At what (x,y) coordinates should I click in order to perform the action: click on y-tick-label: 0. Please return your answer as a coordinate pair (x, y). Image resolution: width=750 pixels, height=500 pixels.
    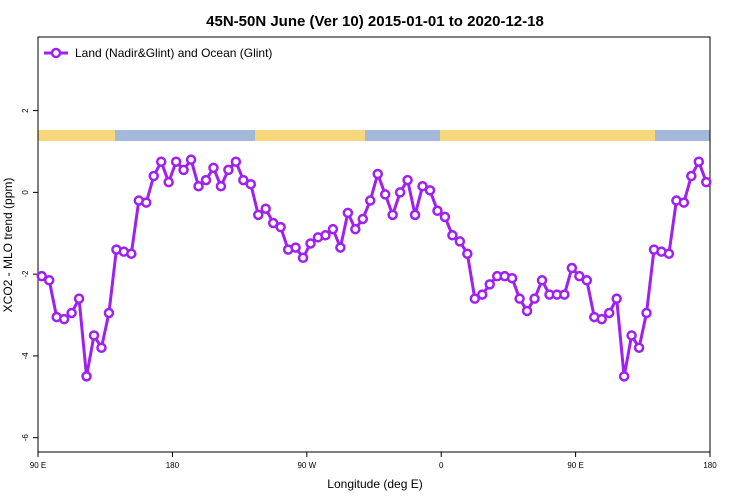
    Looking at the image, I should click on (25, 192).